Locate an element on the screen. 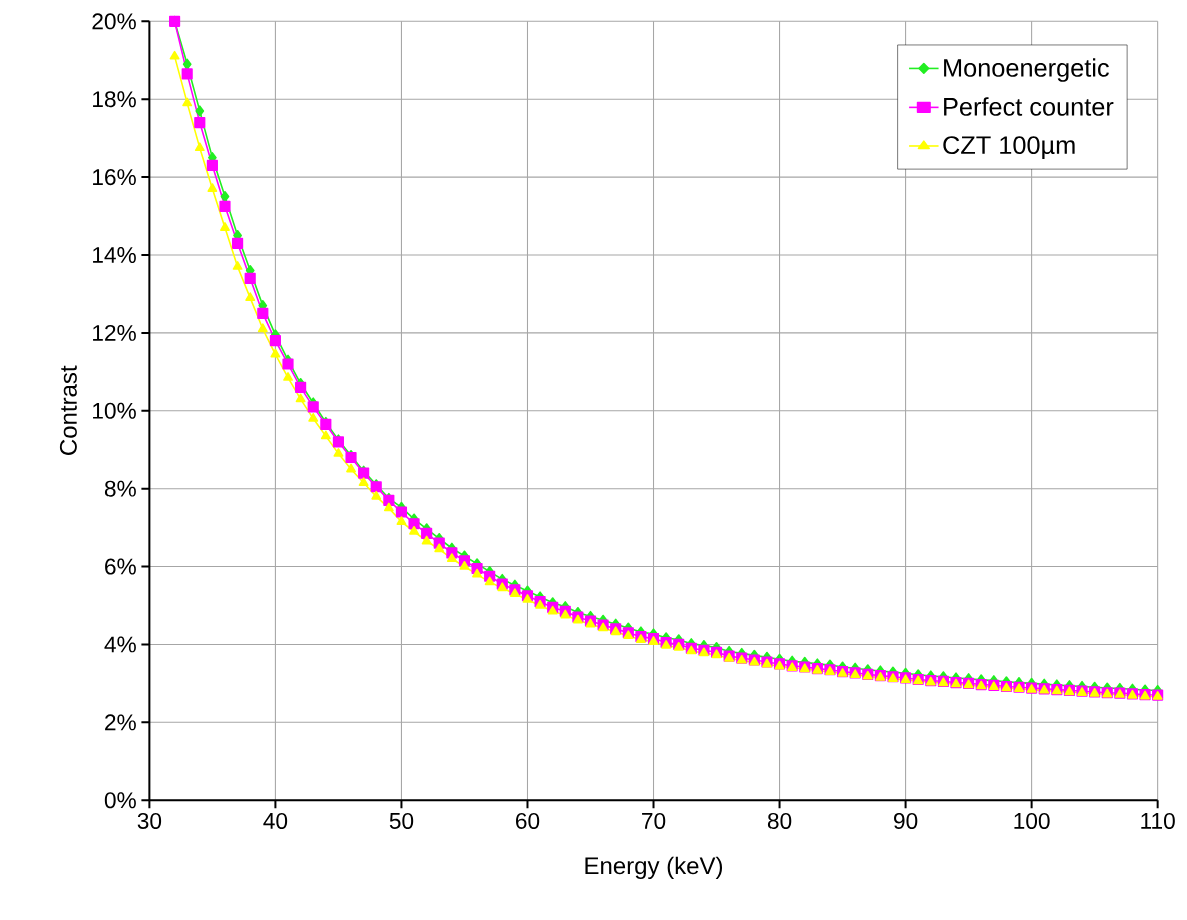  x-tick-label: 110 is located at coordinates (1158, 820).